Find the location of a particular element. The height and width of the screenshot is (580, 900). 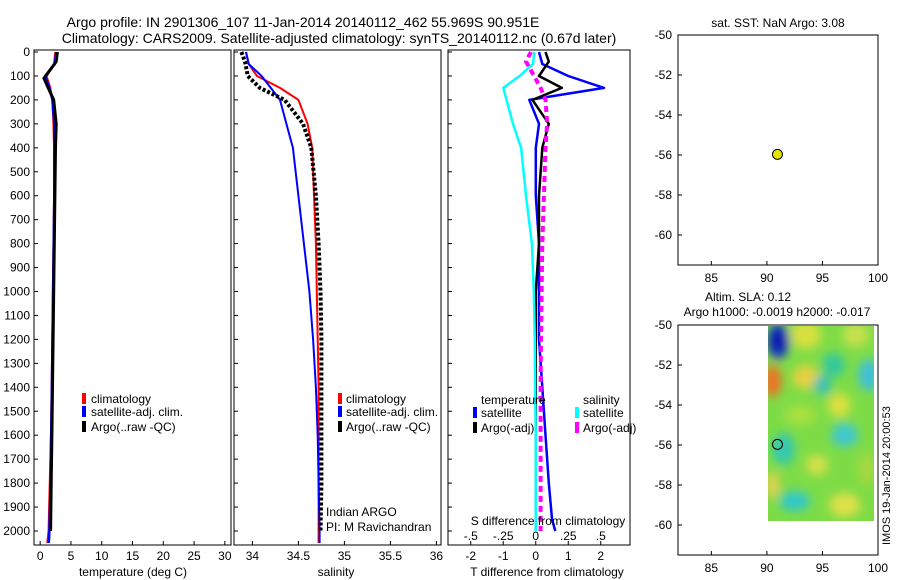

temperature-tick-label: 20 is located at coordinates (164, 556).